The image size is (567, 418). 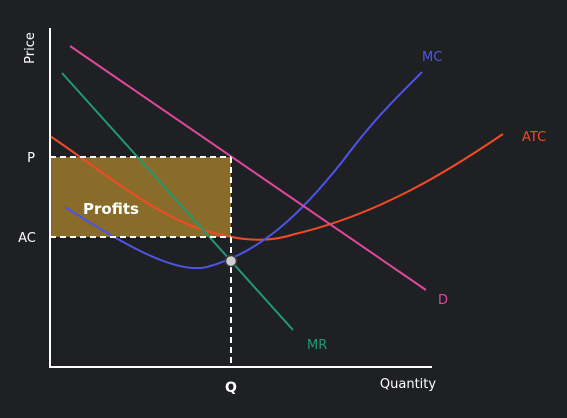 I want to click on x-axis-label: Quantity, so click(x=408, y=384).